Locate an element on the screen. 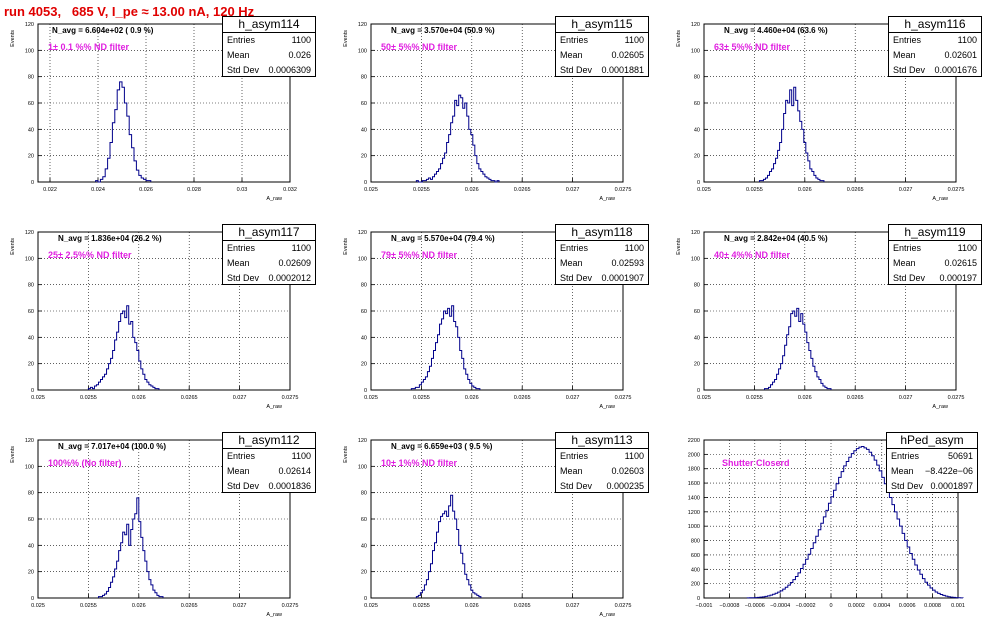 The width and height of the screenshot is (998, 624). filter-annotation: 63± 5%% ND filter is located at coordinates (752, 47).